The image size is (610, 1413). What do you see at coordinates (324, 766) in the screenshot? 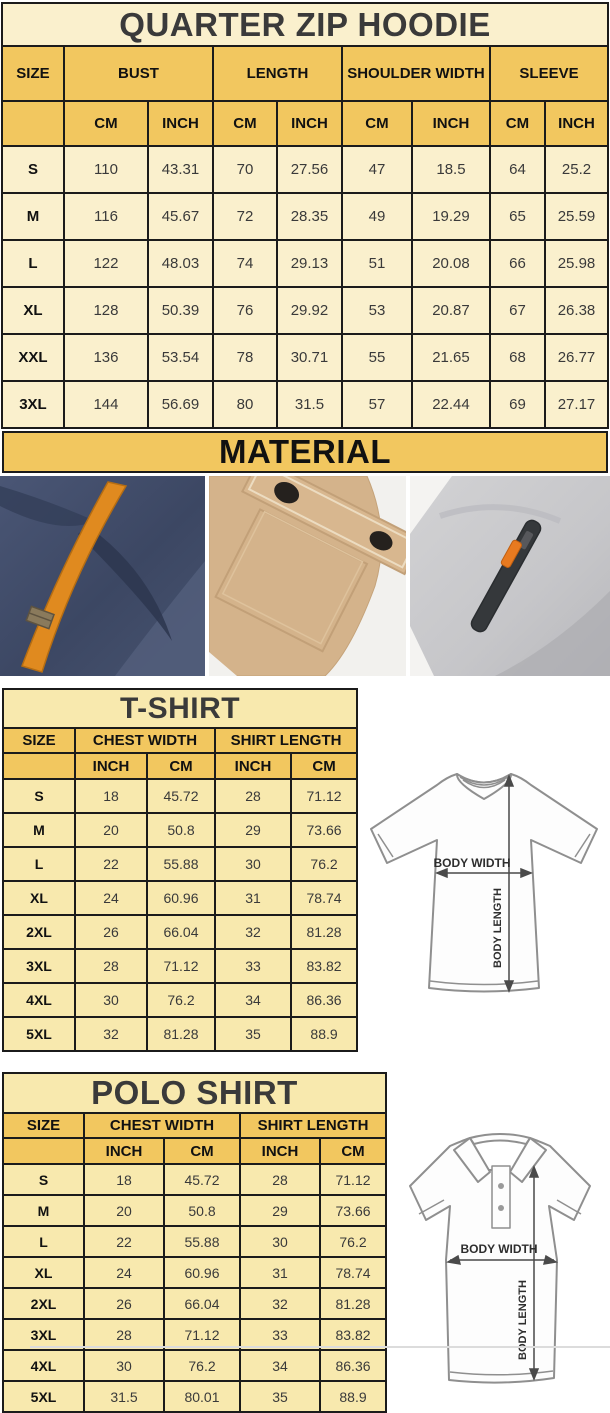
I see `tshirt-unit-length-cm: CM` at bounding box center [324, 766].